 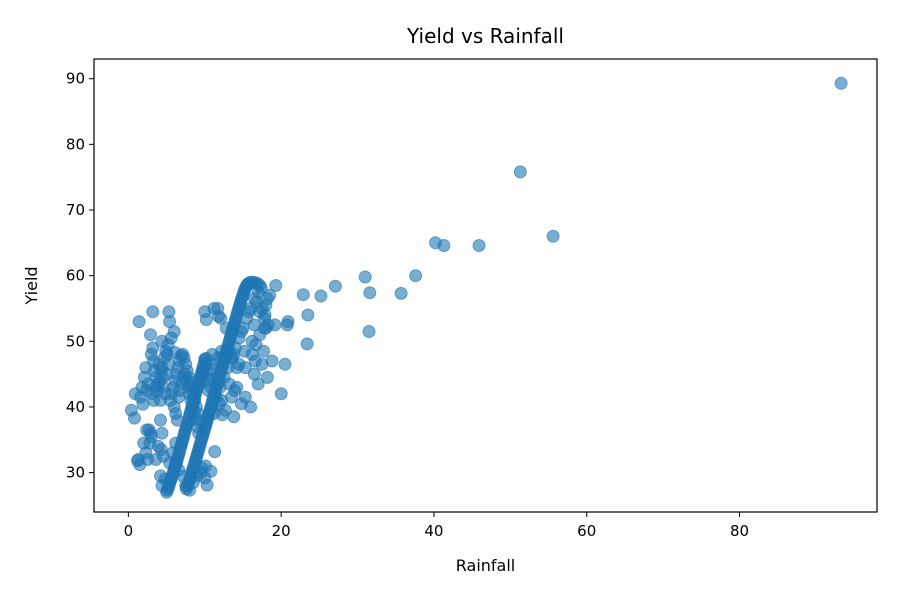 What do you see at coordinates (75, 276) in the screenshot?
I see `y-tick-label: 60` at bounding box center [75, 276].